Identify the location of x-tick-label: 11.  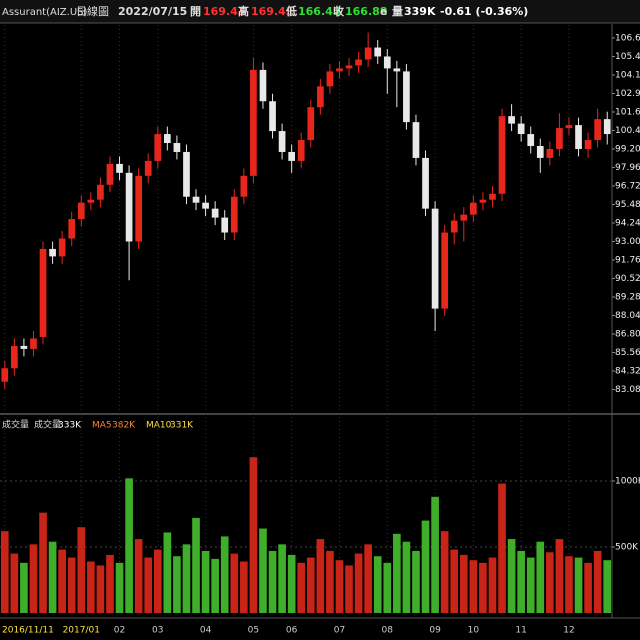
(520, 631).